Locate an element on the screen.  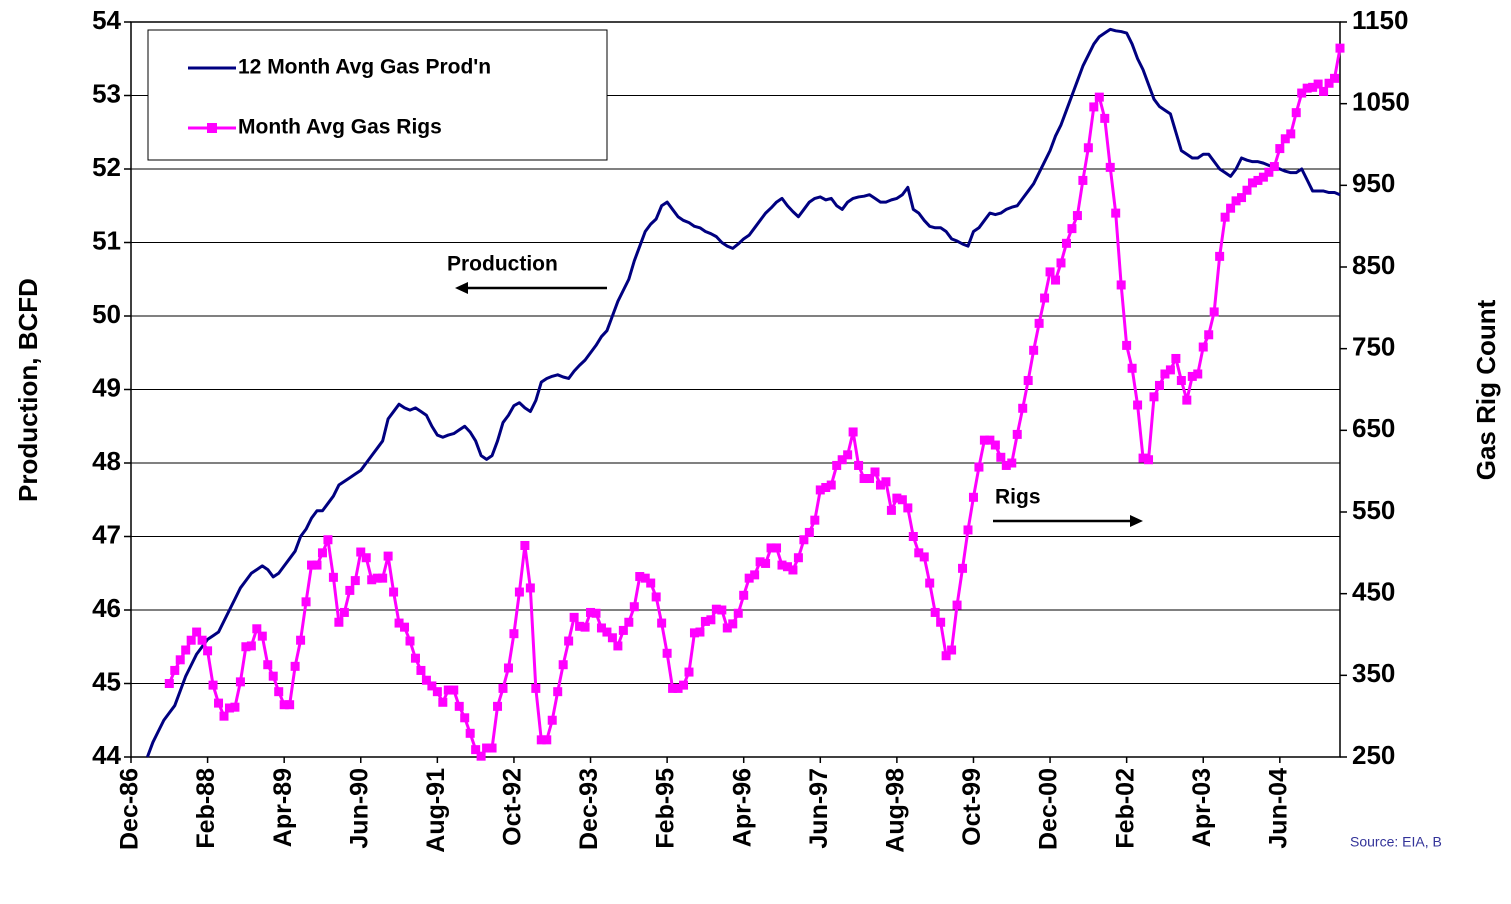
y-tick-label: 48 is located at coordinates (106, 461).